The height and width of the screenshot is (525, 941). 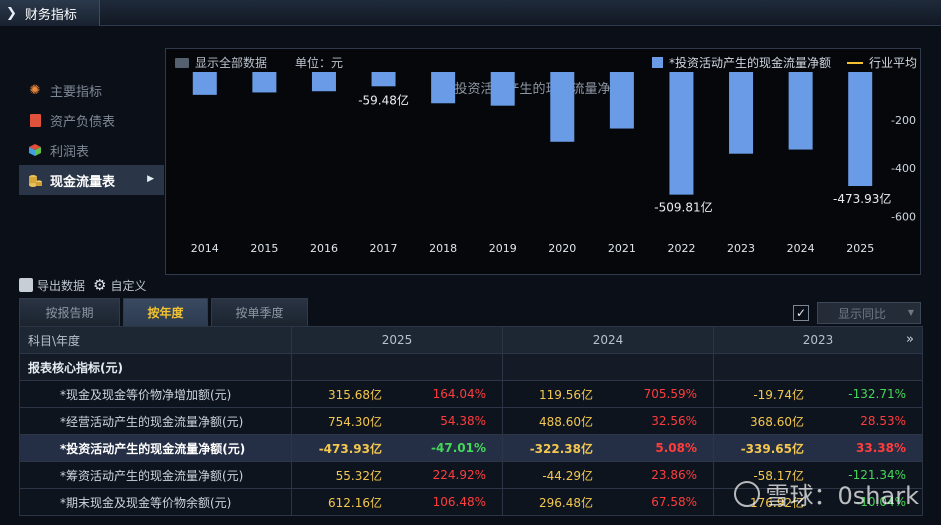 I want to click on sidebar-item-label: 现金流量表, so click(x=83, y=182).